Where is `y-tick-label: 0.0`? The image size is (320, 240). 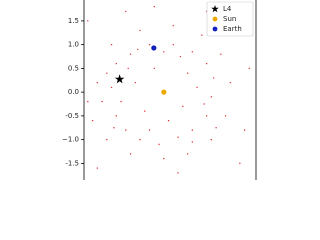
y-tick-label: 0.0 is located at coordinates (73, 92).